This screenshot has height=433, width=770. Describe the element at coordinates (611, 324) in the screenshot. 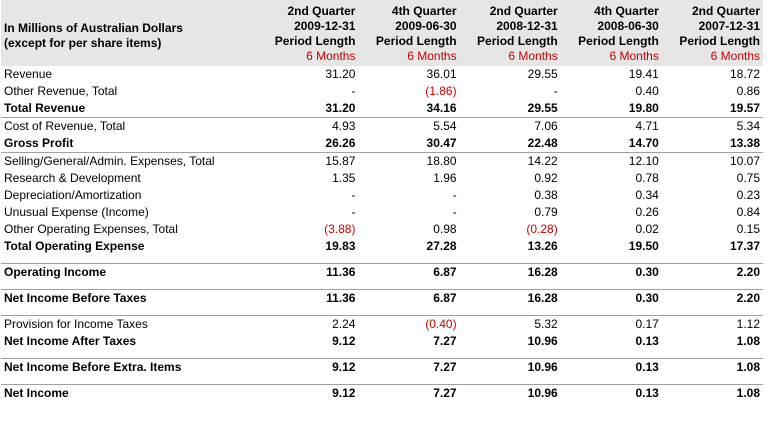

I see `value-cell: 0.17` at that location.